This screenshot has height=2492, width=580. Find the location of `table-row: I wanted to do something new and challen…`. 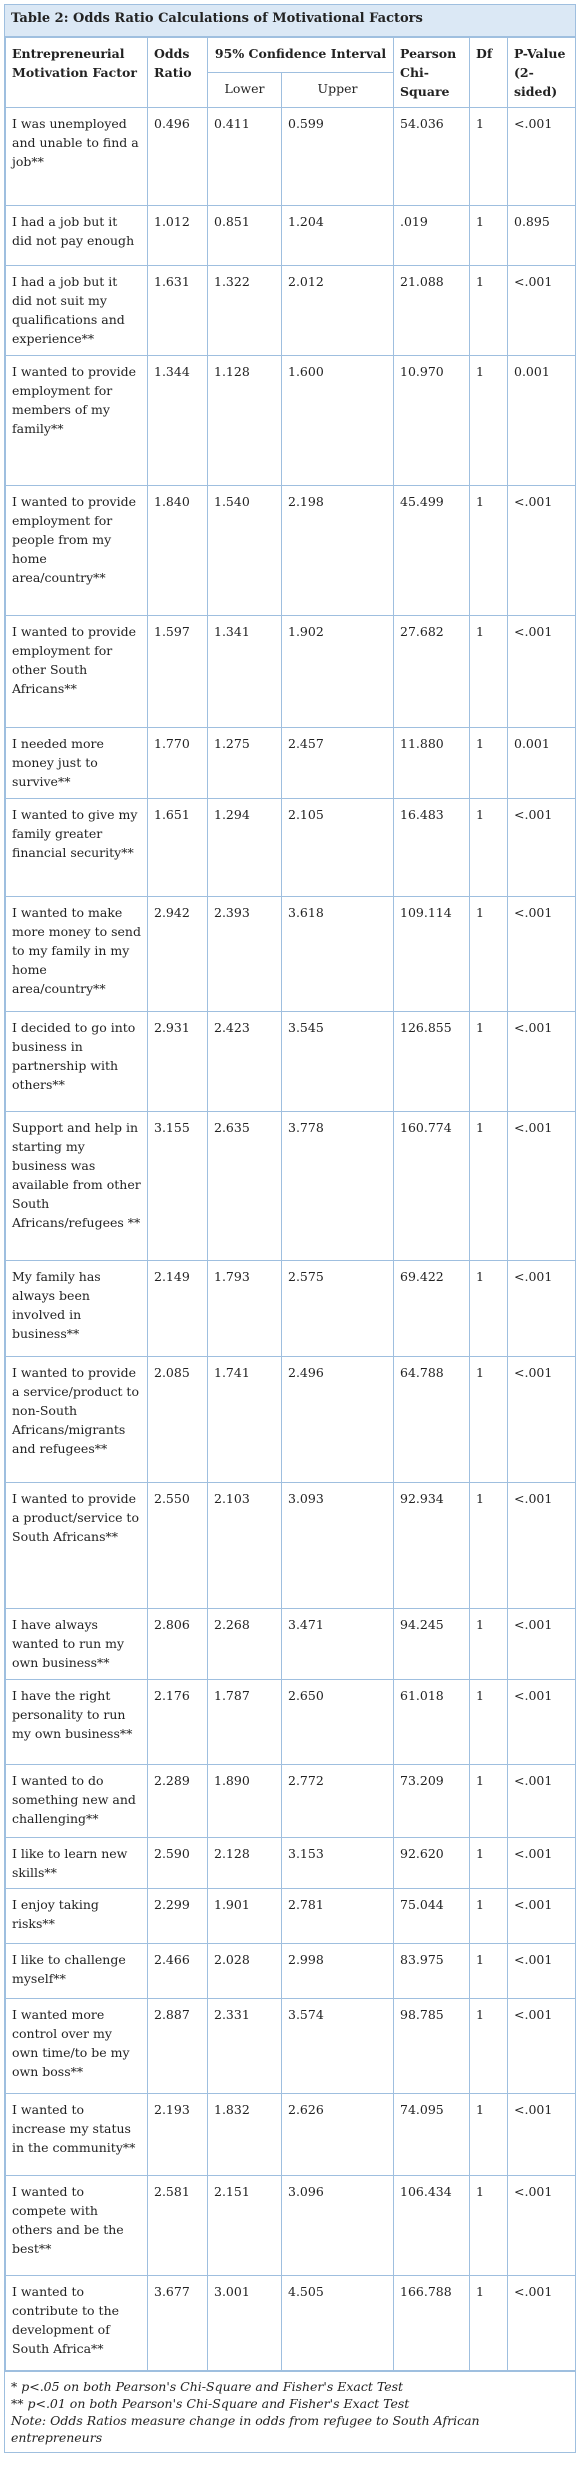

table-row: I wanted to do something new and challen… is located at coordinates (290, 1801).